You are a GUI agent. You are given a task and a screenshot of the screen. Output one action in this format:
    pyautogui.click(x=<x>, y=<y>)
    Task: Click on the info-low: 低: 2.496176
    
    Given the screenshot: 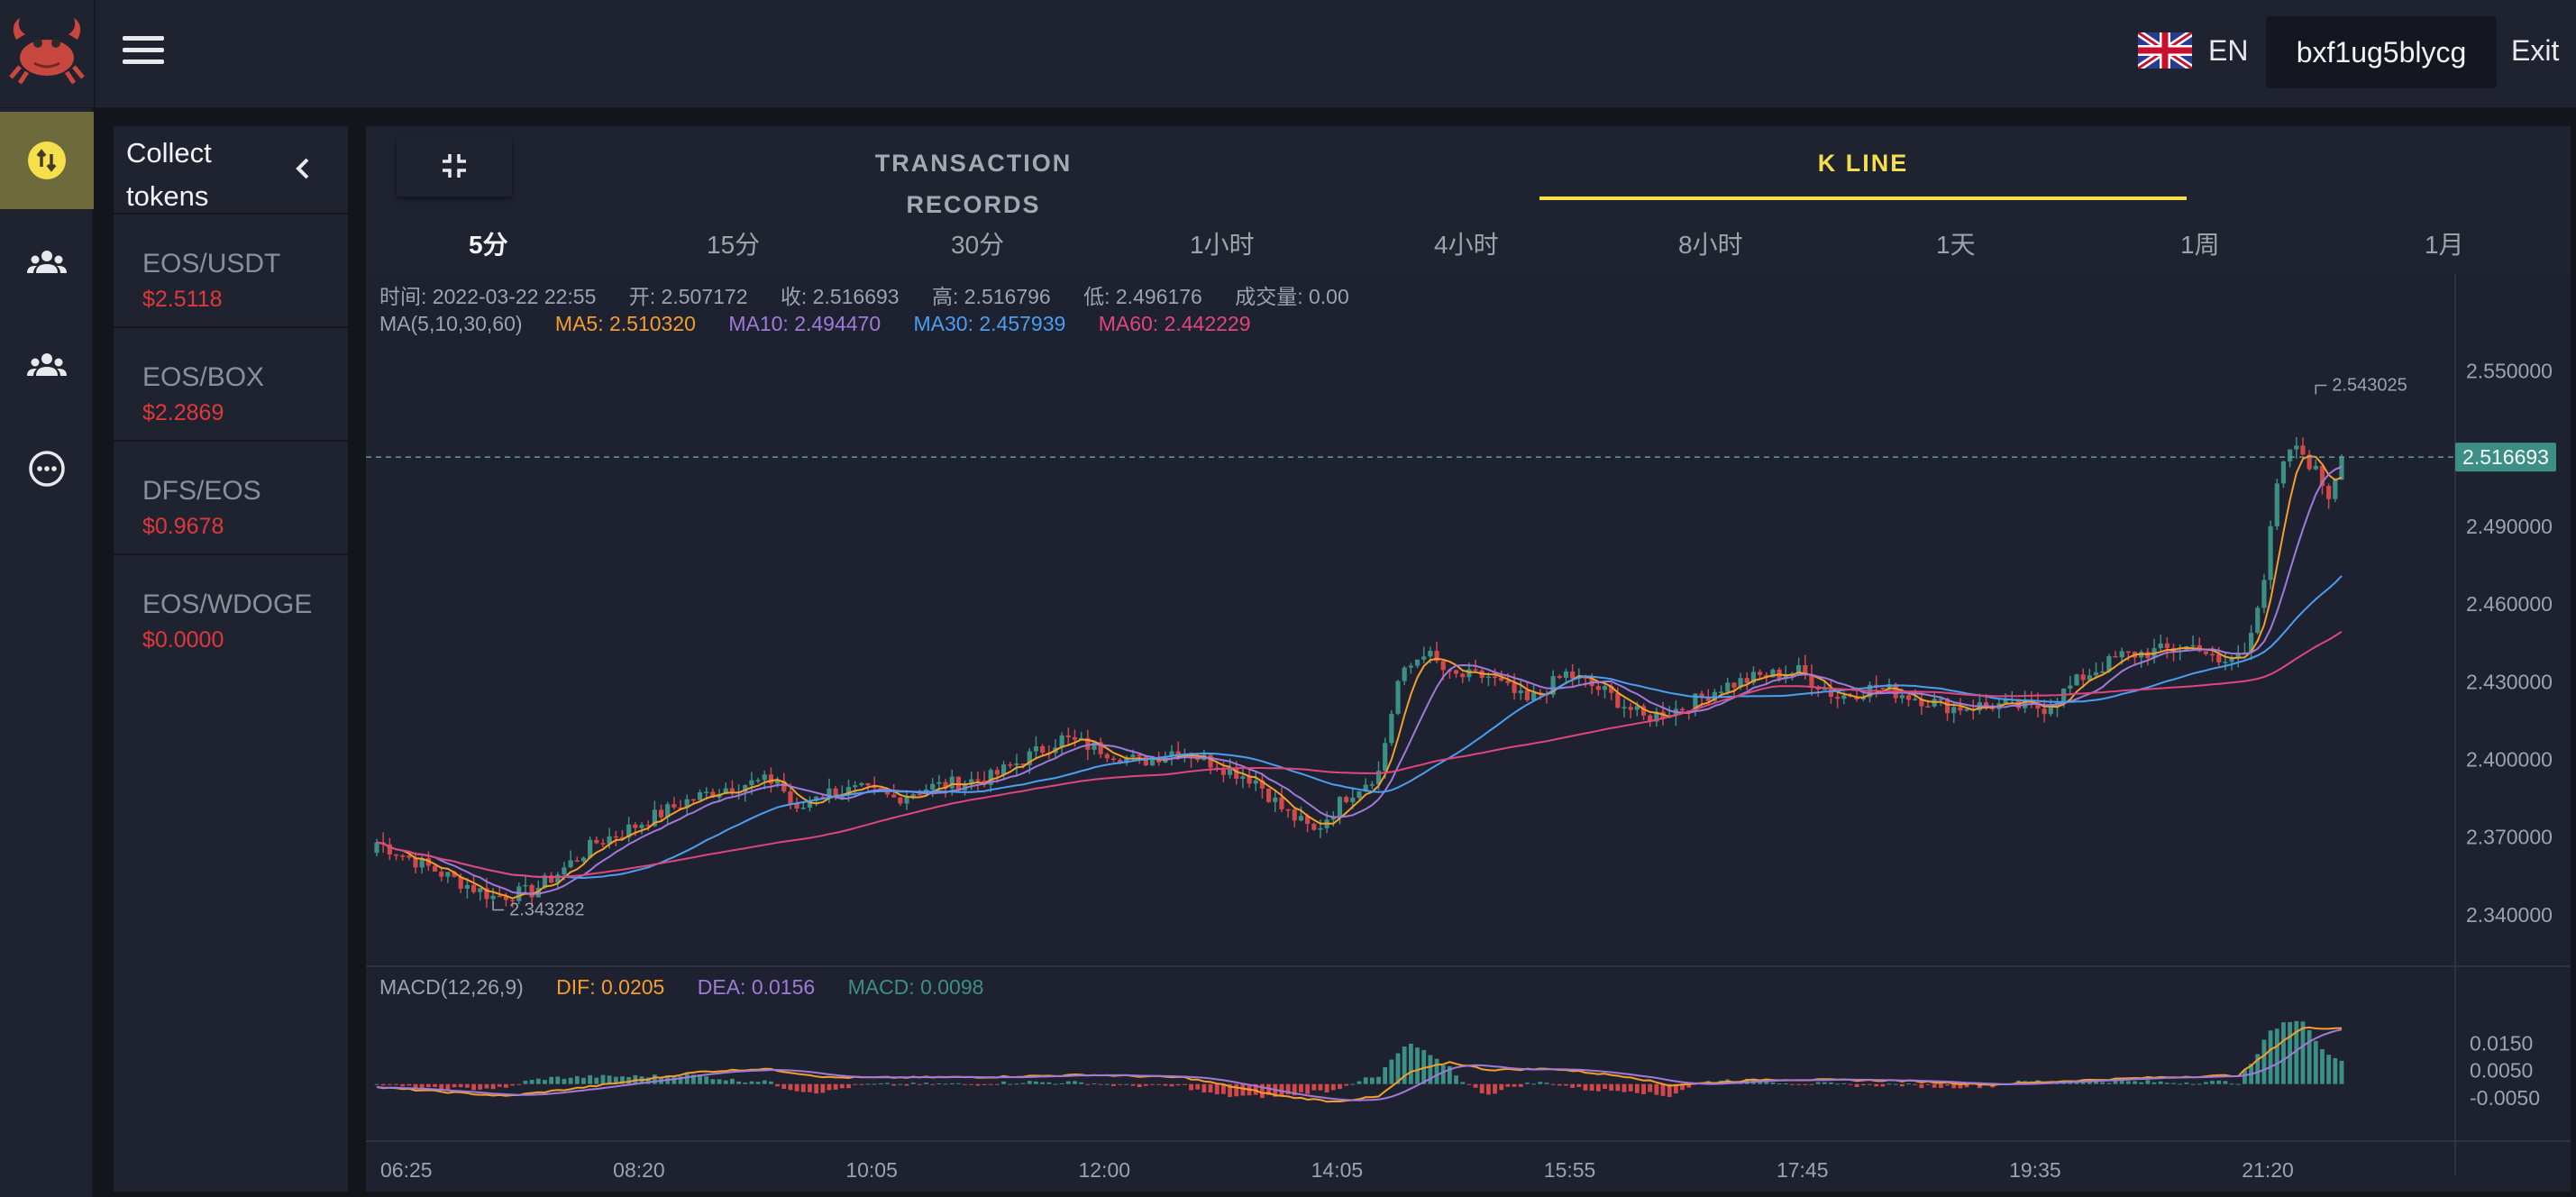 What is the action you would take?
    pyautogui.click(x=1142, y=296)
    